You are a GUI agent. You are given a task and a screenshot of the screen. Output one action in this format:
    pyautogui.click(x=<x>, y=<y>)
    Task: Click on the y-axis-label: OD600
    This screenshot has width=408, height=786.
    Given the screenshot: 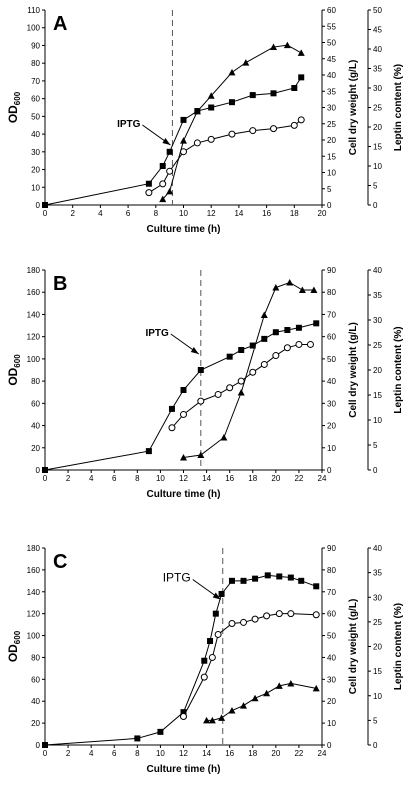 What is the action you would take?
    pyautogui.click(x=14, y=646)
    